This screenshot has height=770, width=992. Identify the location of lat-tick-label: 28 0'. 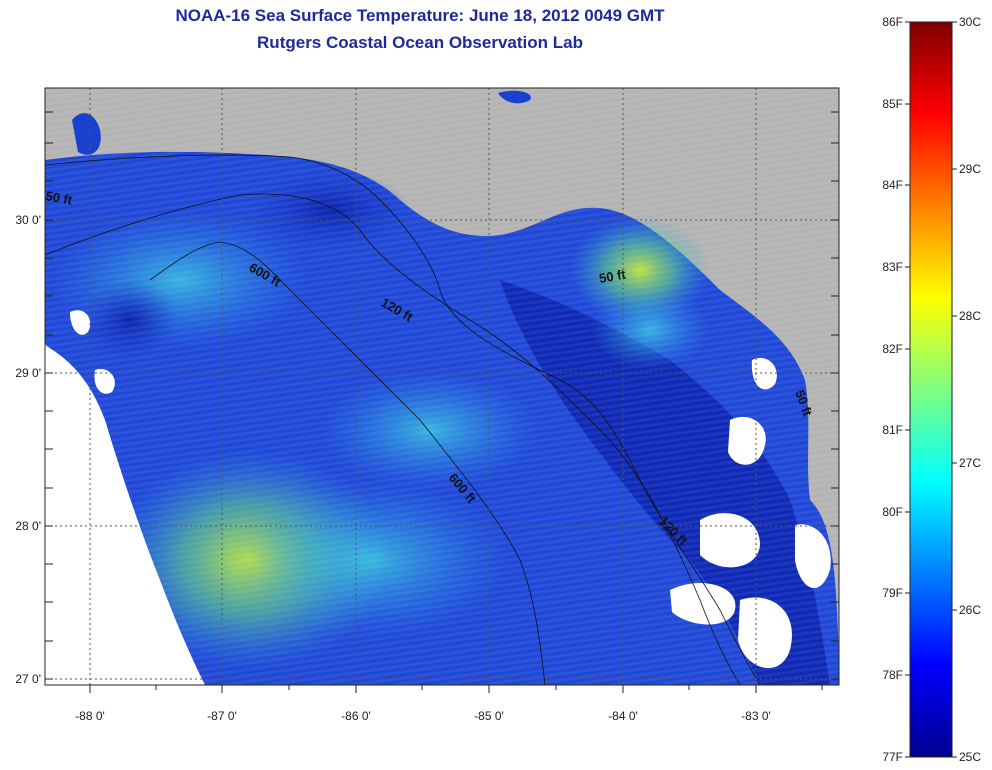
(28, 526).